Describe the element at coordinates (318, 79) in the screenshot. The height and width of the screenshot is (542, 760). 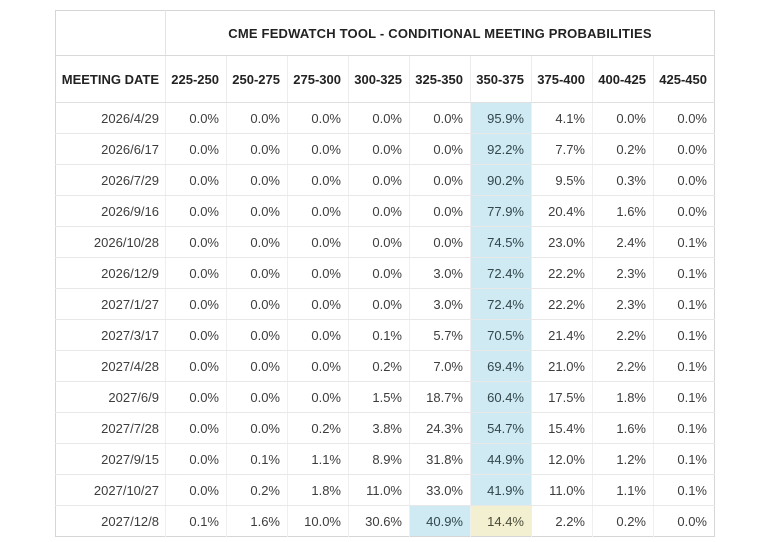
I see `column-header-275-300: 275-300` at that location.